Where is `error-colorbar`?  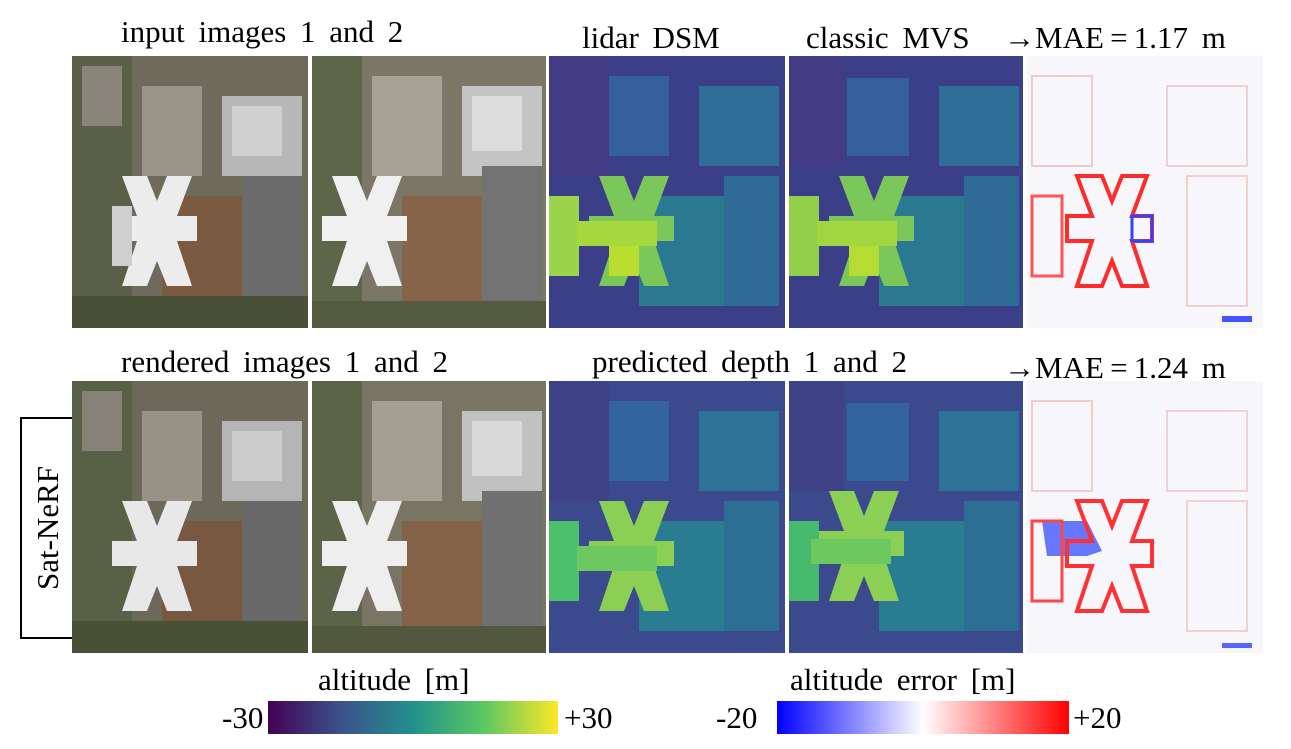
error-colorbar is located at coordinates (923, 717).